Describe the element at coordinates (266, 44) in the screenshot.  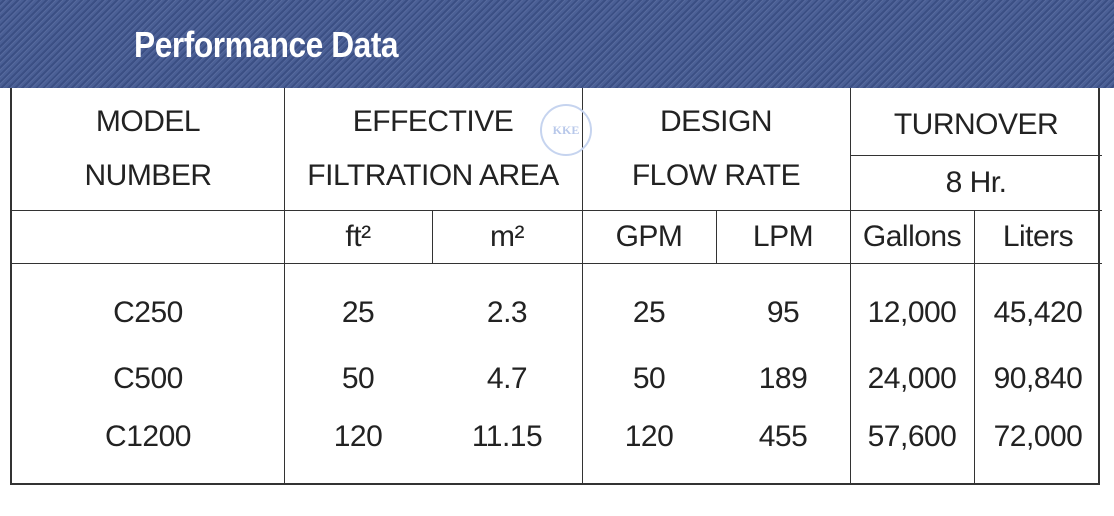
I see `title: Performance Data` at that location.